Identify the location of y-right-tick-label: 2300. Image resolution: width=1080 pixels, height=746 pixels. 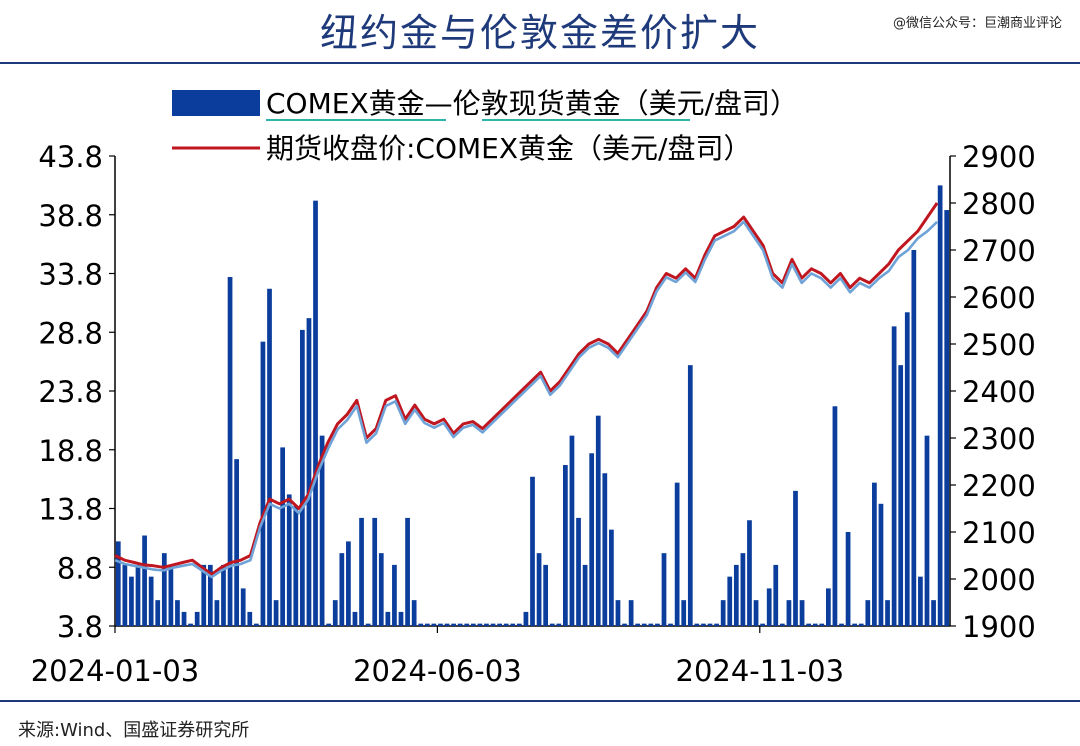
(999, 439).